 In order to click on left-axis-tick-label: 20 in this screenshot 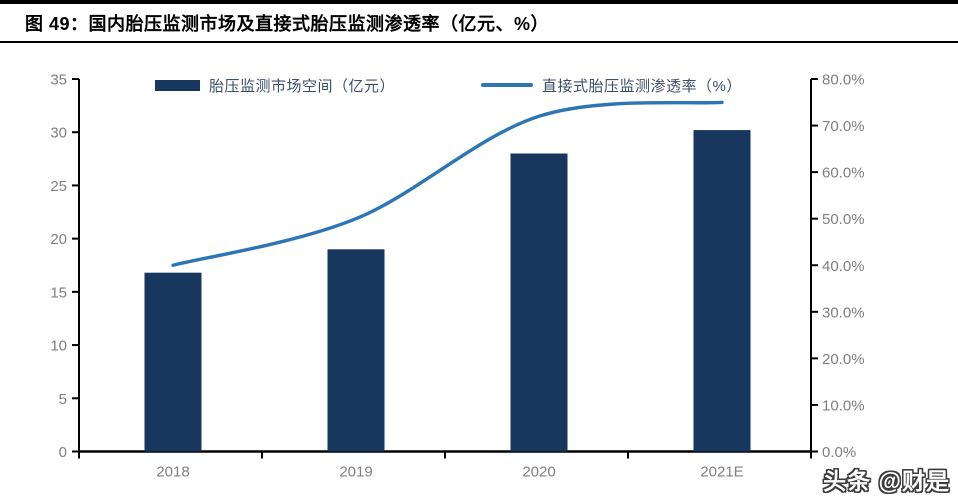, I will do `click(58, 239)`.